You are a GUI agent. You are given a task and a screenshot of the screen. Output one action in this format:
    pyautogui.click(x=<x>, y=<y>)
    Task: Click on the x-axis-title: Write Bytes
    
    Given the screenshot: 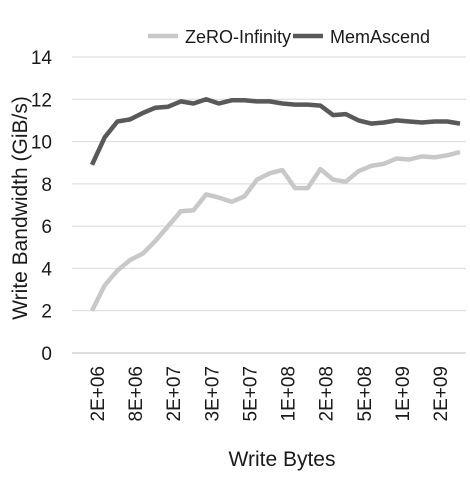 What is the action you would take?
    pyautogui.click(x=282, y=459)
    